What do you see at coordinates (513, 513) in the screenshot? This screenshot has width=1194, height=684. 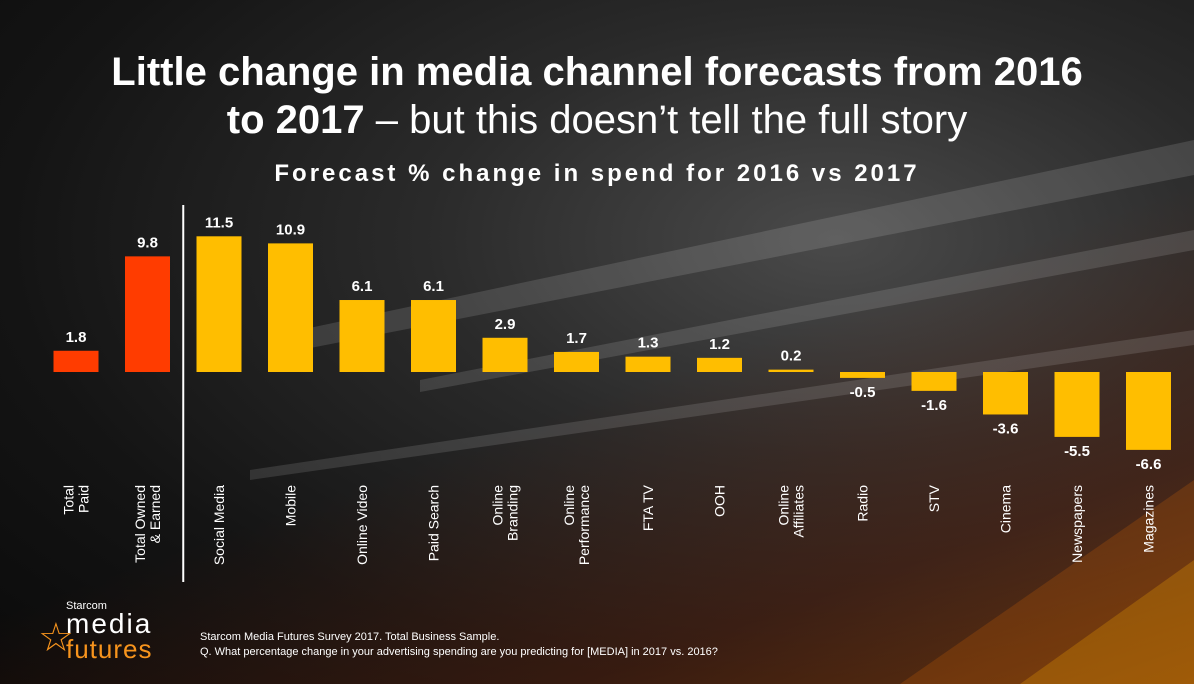 I see `category-label-line: Branding` at bounding box center [513, 513].